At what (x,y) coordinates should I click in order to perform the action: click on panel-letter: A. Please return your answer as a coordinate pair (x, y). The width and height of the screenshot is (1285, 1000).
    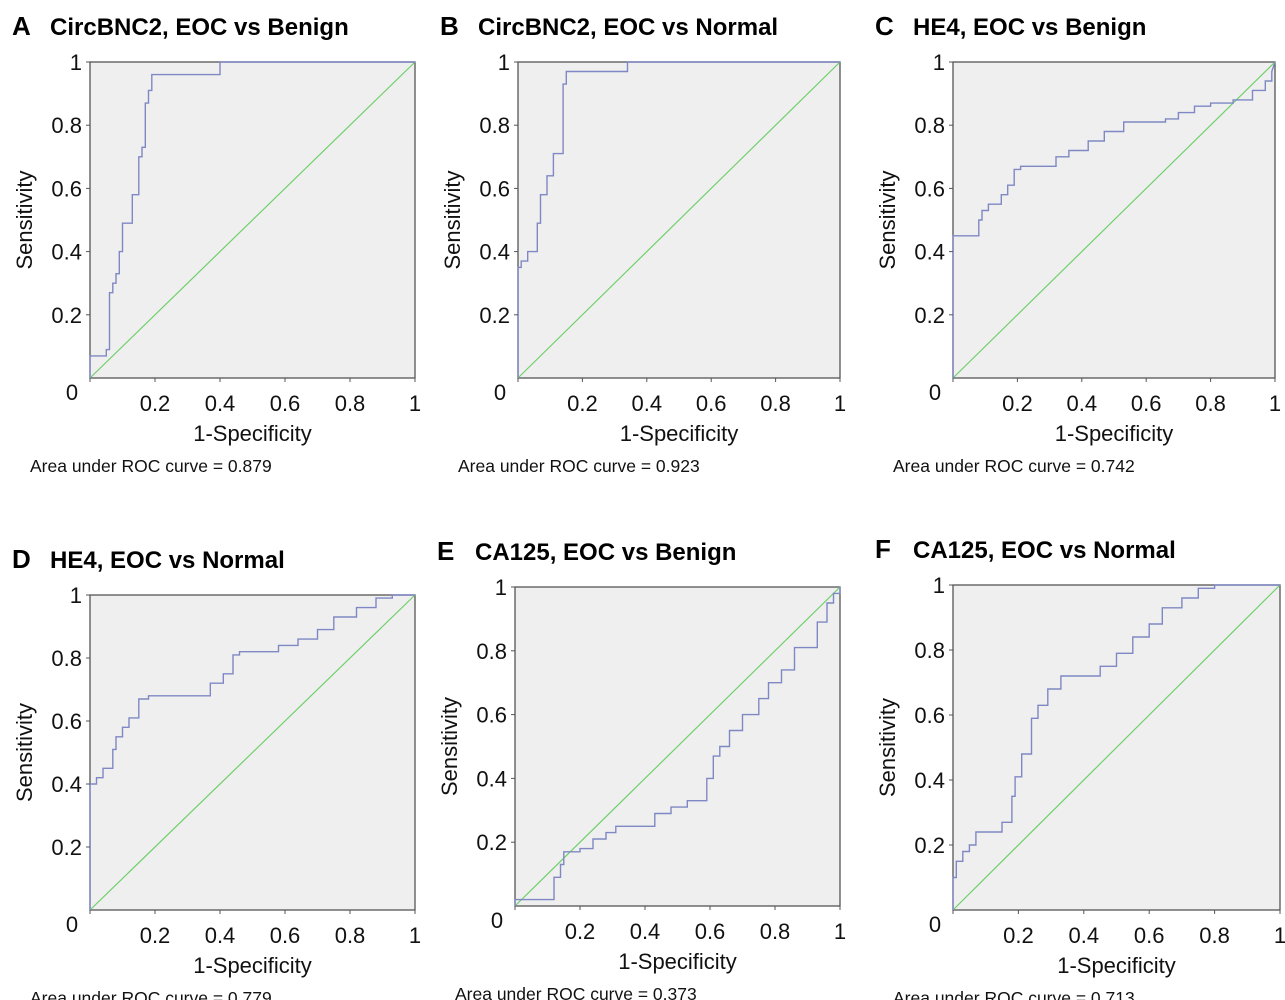
    Looking at the image, I should click on (21, 26).